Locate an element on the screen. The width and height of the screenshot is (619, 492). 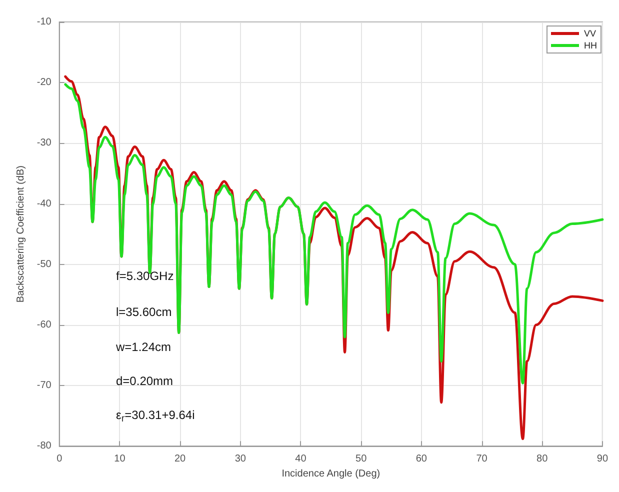
annotation: w=1.24cm is located at coordinates (143, 347).